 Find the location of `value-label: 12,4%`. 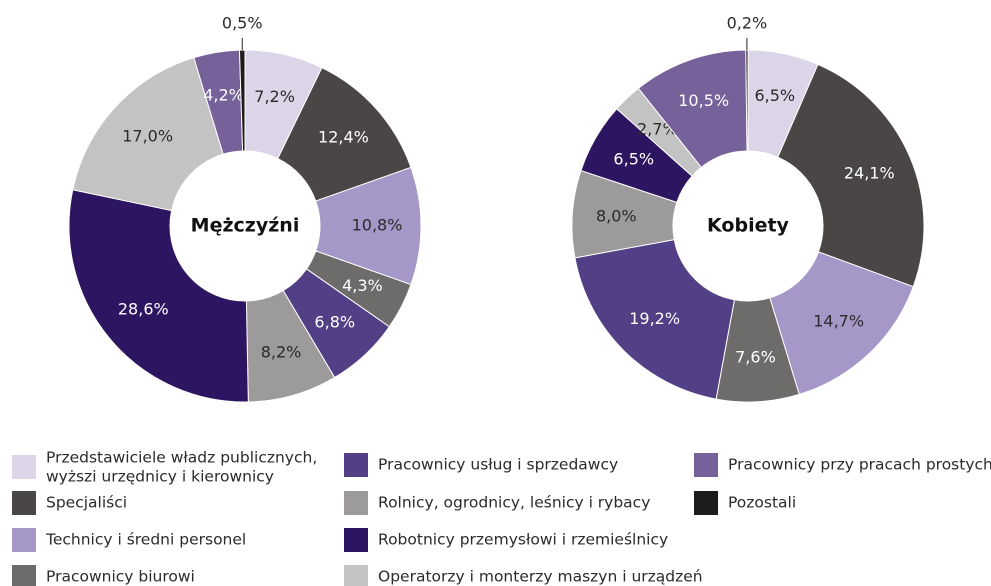

value-label: 12,4% is located at coordinates (343, 137).